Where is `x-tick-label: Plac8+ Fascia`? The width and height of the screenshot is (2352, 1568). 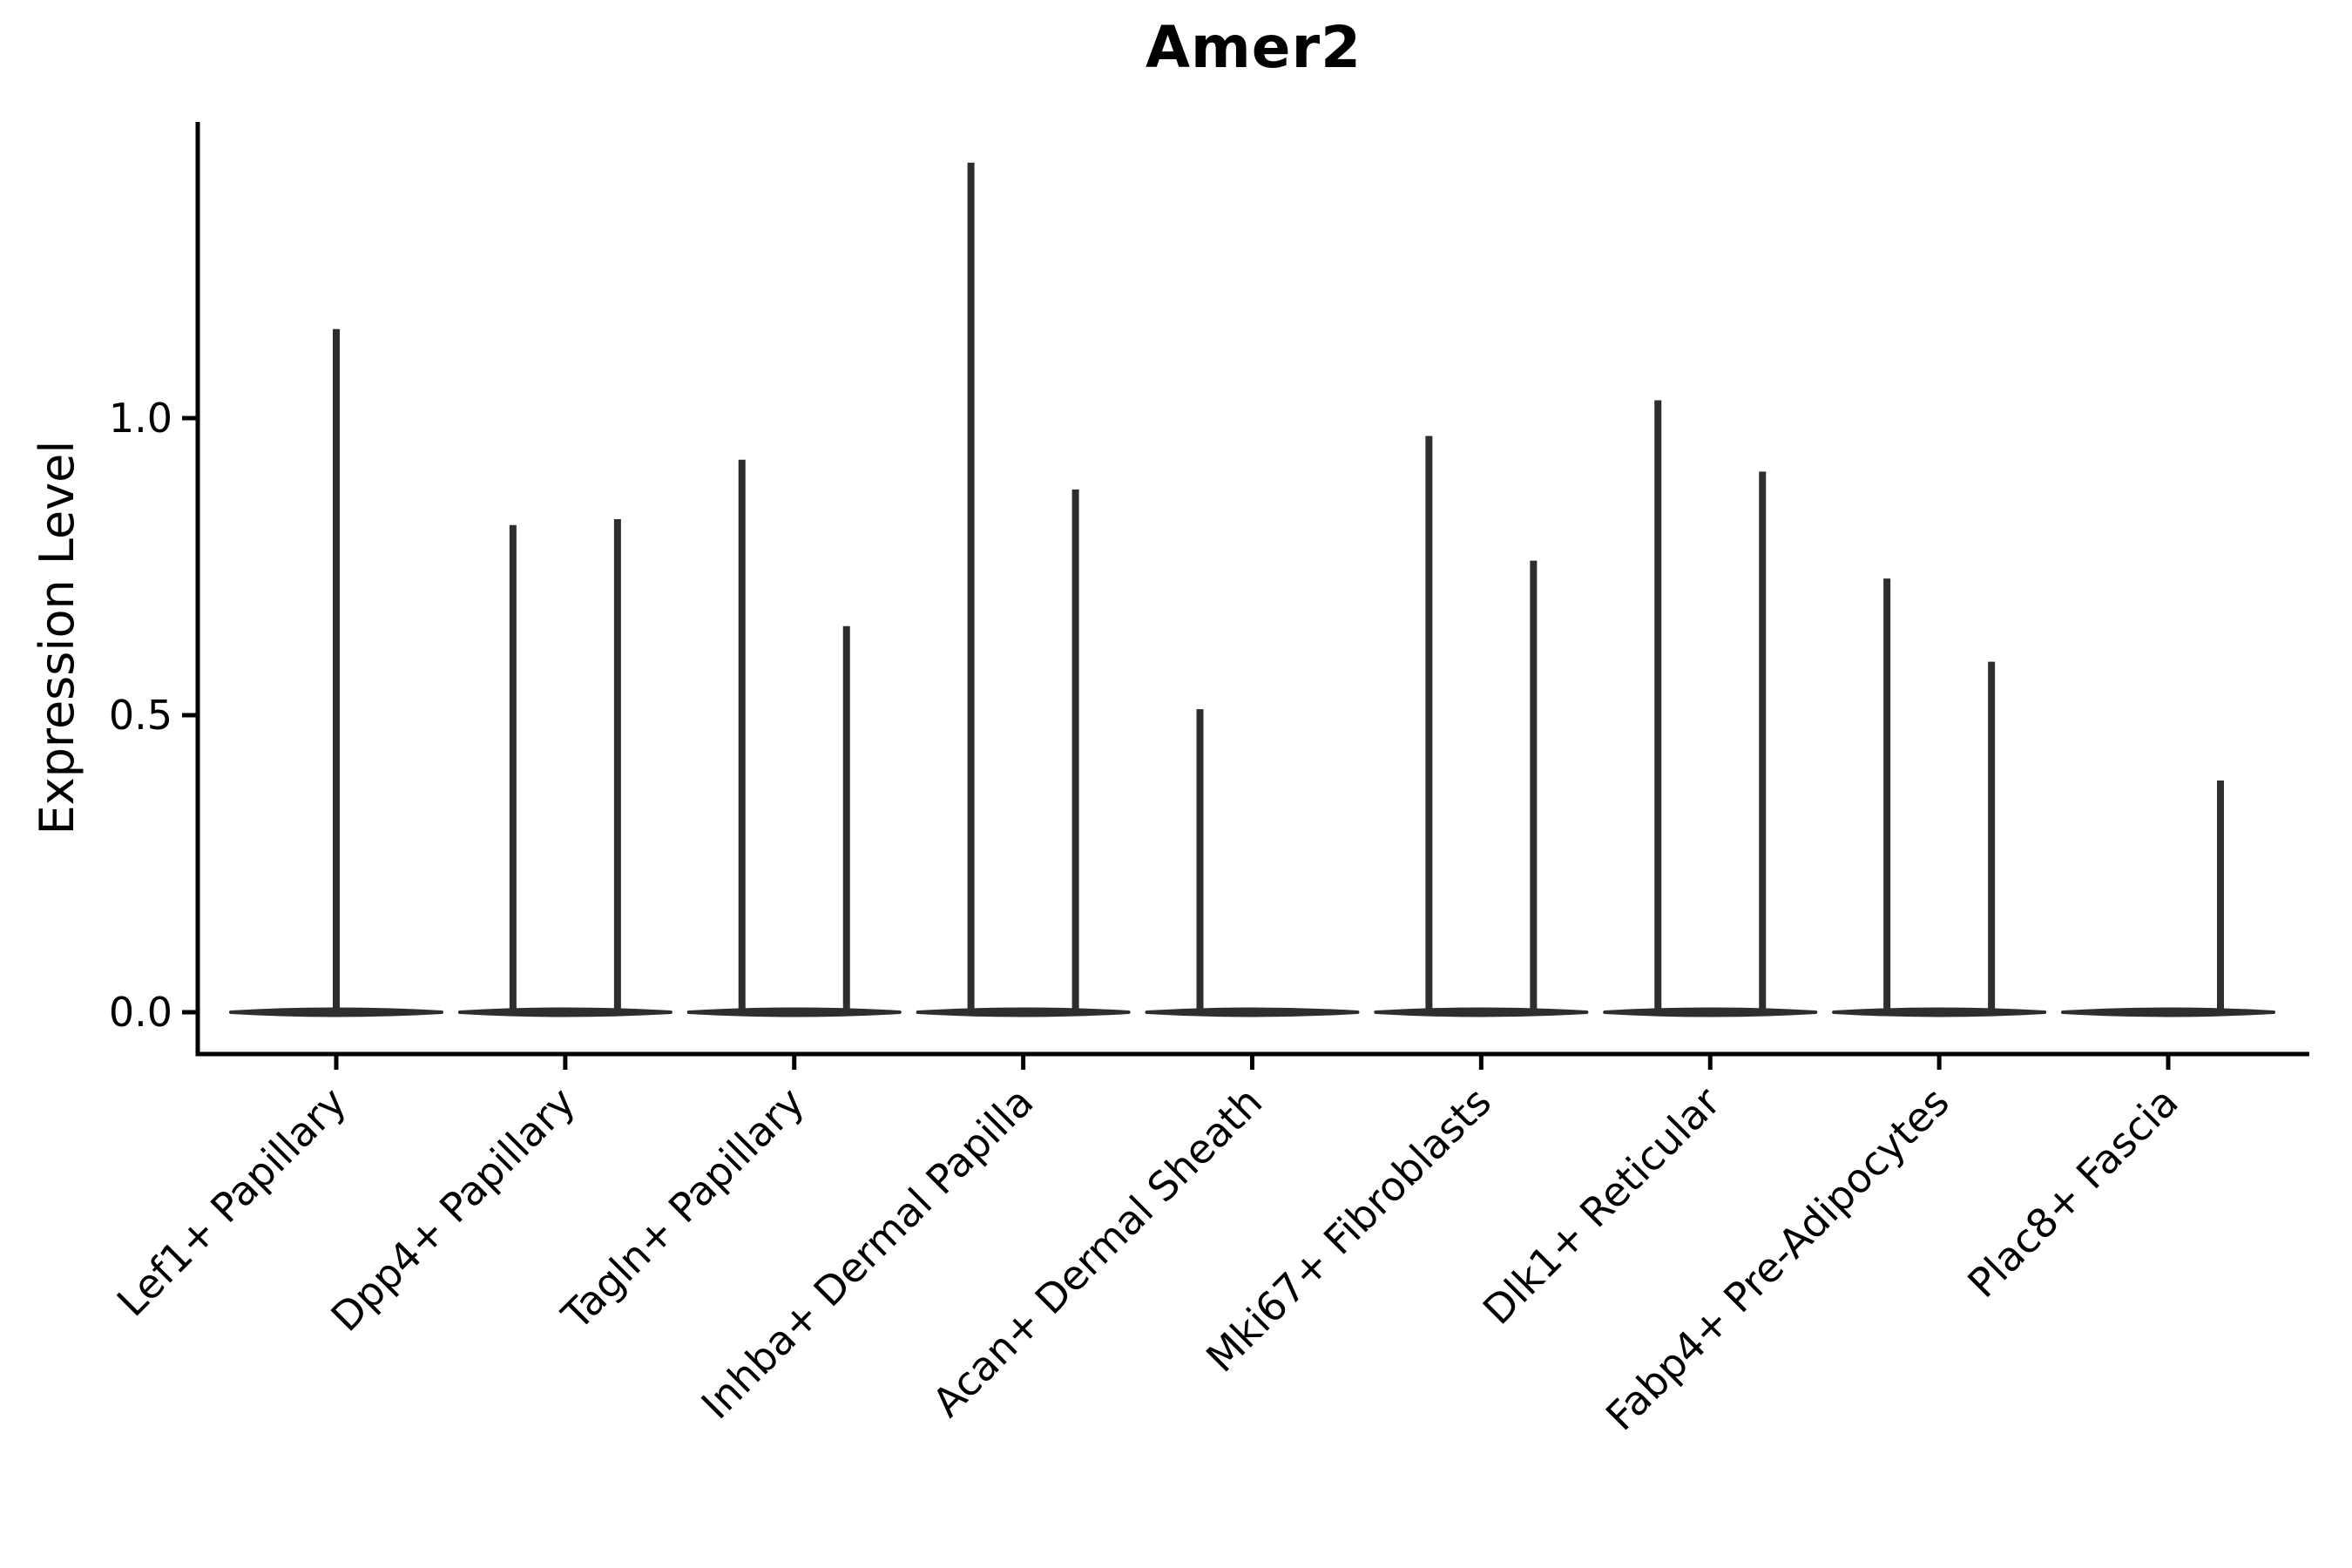
x-tick-label: Plac8+ Fascia is located at coordinates (2072, 1192).